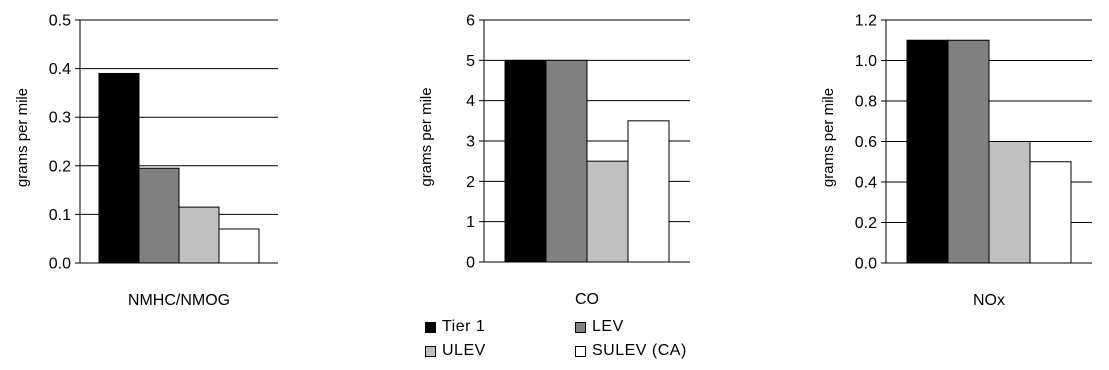 The width and height of the screenshot is (1109, 370). Describe the element at coordinates (866, 21) in the screenshot. I see `y-tick-label: 1.2` at that location.